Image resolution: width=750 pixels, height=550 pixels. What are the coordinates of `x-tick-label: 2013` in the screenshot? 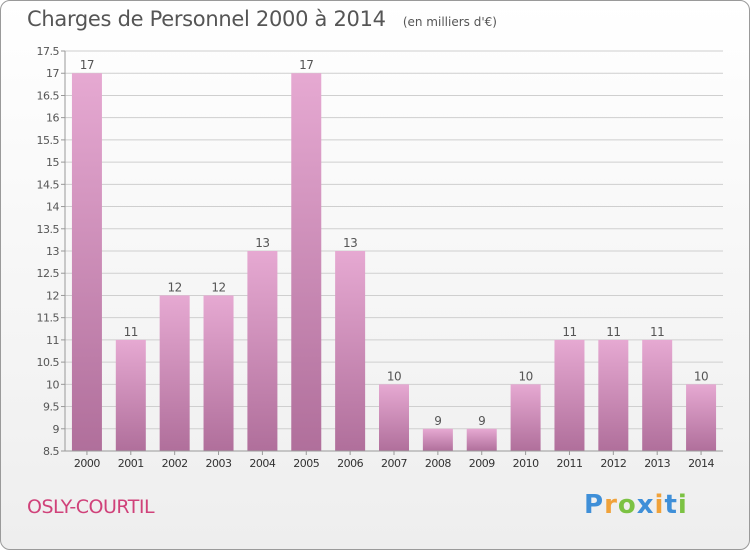 It's located at (657, 463).